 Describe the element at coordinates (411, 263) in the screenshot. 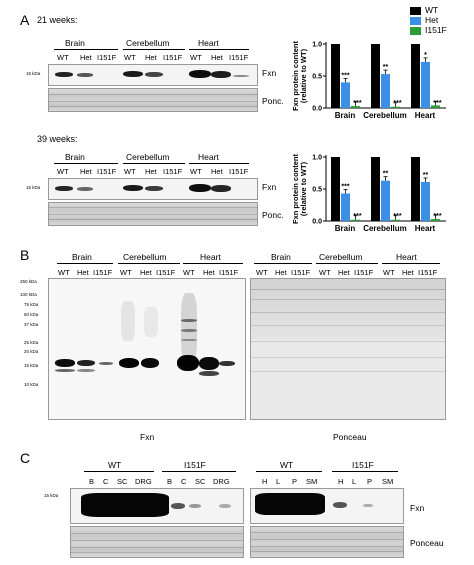

I see `b-right-heart-underline` at that location.